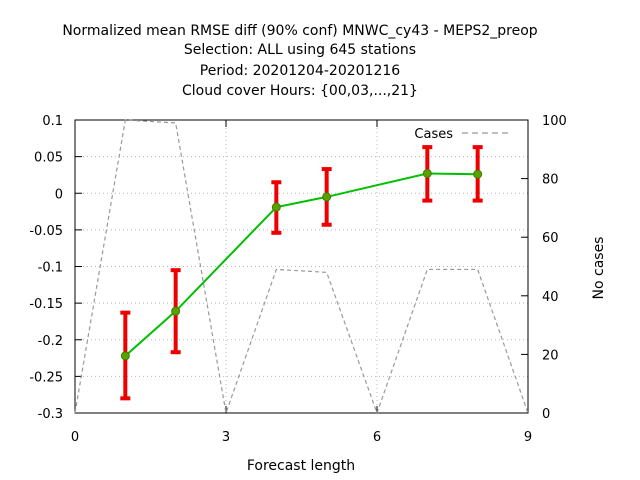 The image size is (640, 480). What do you see at coordinates (550, 355) in the screenshot?
I see `y2-tick-label: 20` at bounding box center [550, 355].